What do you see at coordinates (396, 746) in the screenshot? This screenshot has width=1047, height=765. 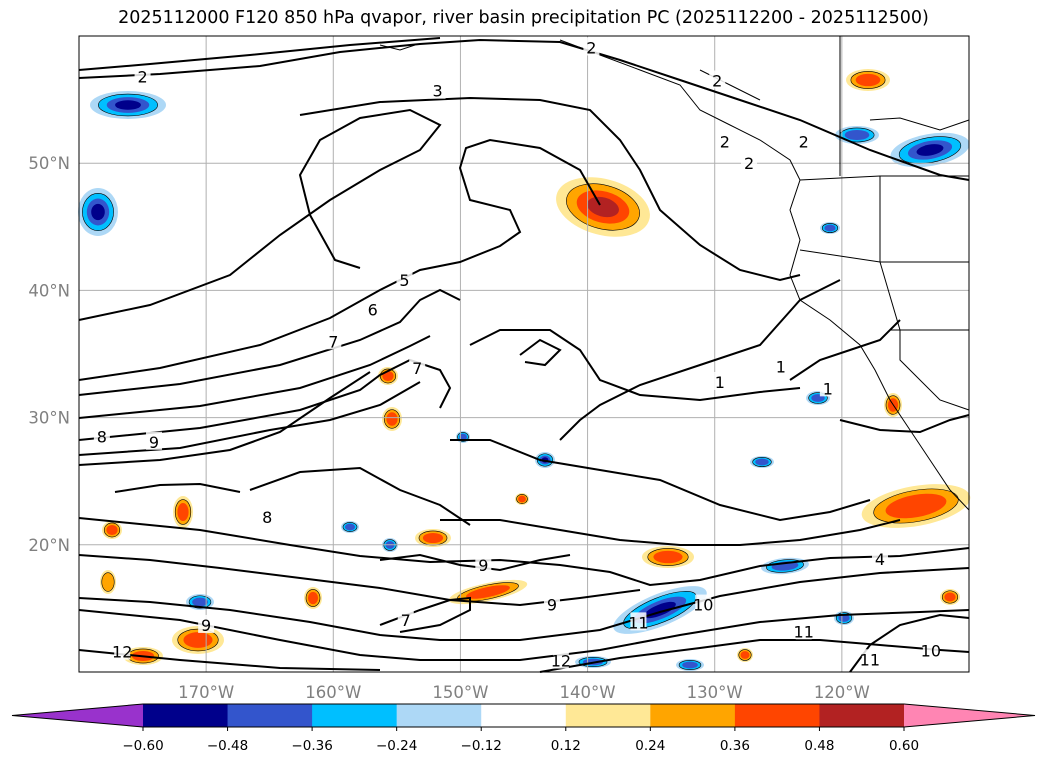 I see `colorbar-tick-label: −0.24` at bounding box center [396, 746].